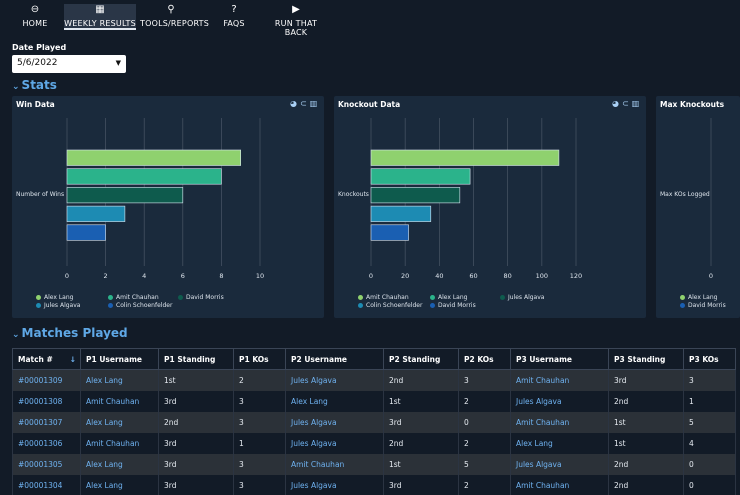 The image size is (740, 495). Describe the element at coordinates (119, 359) in the screenshot. I see `column-header: P1 Username` at that location.